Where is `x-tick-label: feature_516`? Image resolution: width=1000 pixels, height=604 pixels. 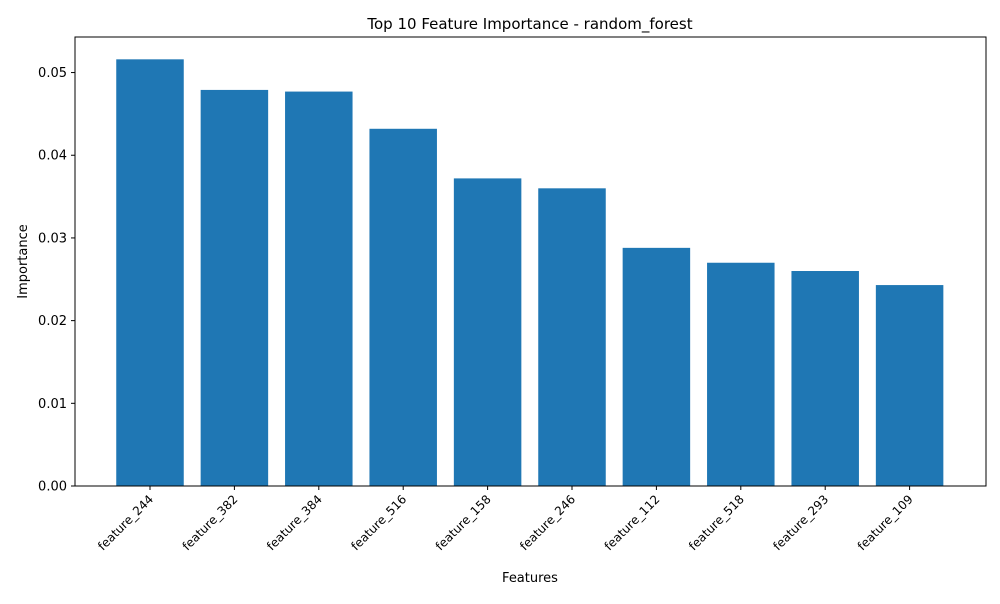 x-tick-label: feature_516 is located at coordinates (378, 522).